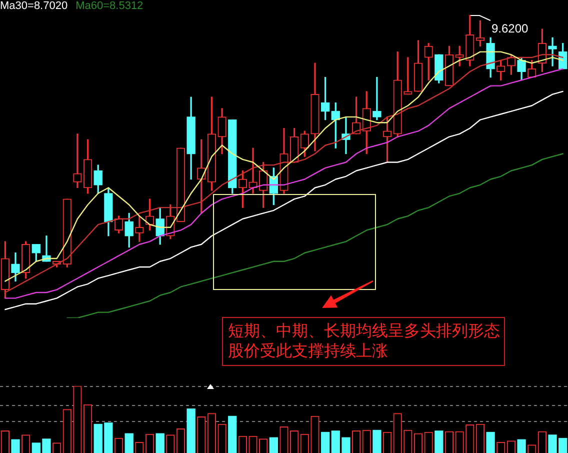 The height and width of the screenshot is (453, 568). Describe the element at coordinates (34, 6) in the screenshot. I see `text: Ma30=8.7020` at that location.